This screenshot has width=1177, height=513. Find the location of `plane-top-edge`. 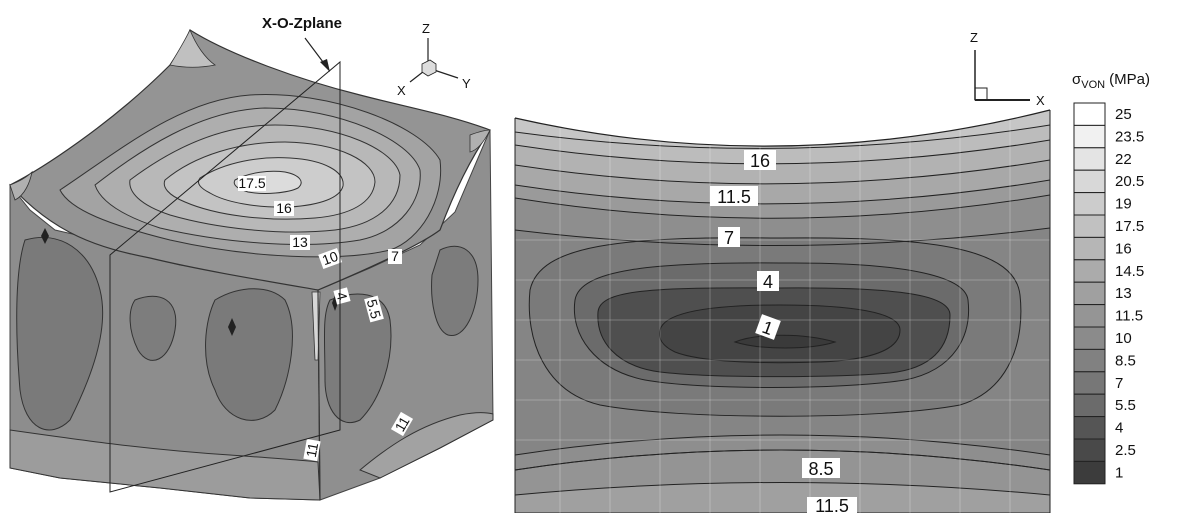

plane-top-edge is located at coordinates (782, 128).